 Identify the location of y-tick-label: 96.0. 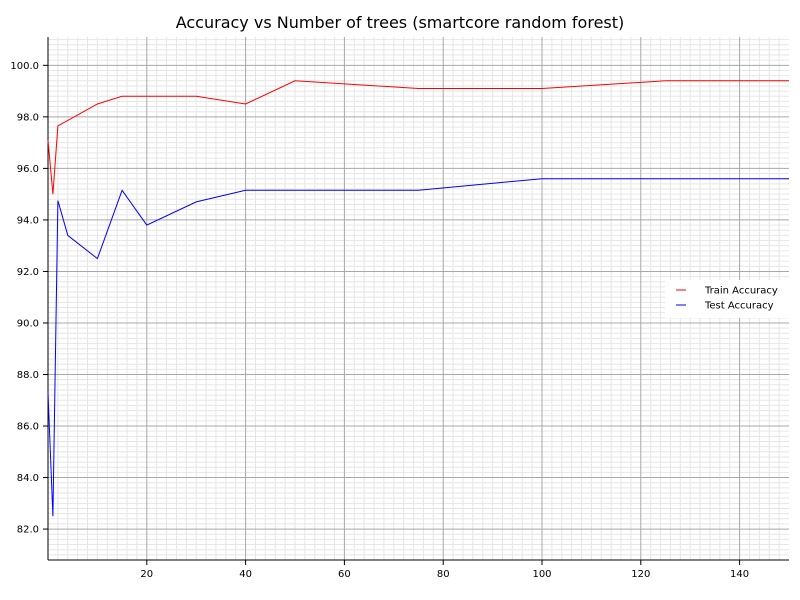
(28, 169).